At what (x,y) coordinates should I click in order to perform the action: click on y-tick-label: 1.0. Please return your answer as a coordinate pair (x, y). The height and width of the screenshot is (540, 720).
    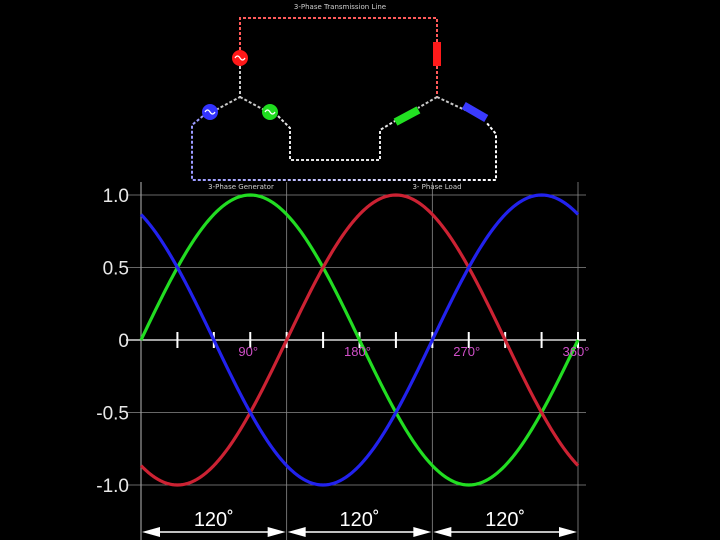
    Looking at the image, I should click on (116, 196).